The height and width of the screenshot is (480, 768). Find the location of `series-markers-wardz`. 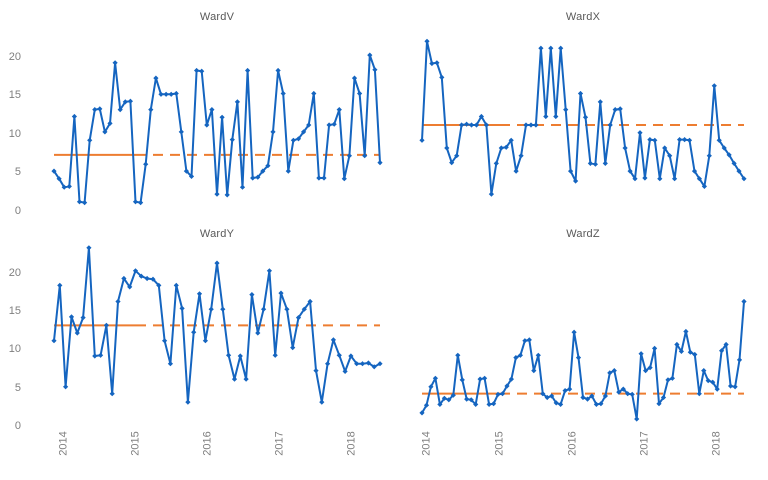

series-markers-wardz is located at coordinates (583, 360).